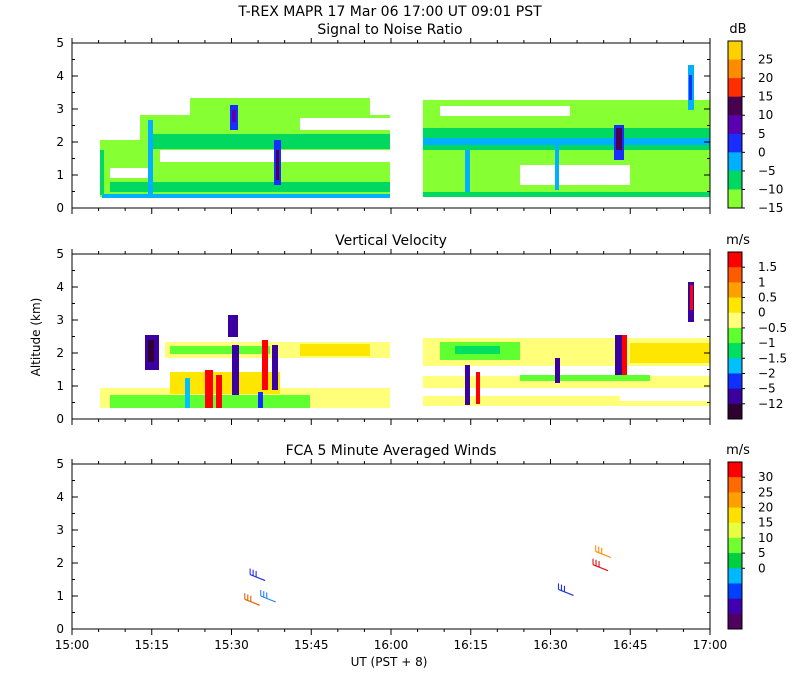 The width and height of the screenshot is (800, 700). I want to click on colorbar-label: 1, so click(762, 282).